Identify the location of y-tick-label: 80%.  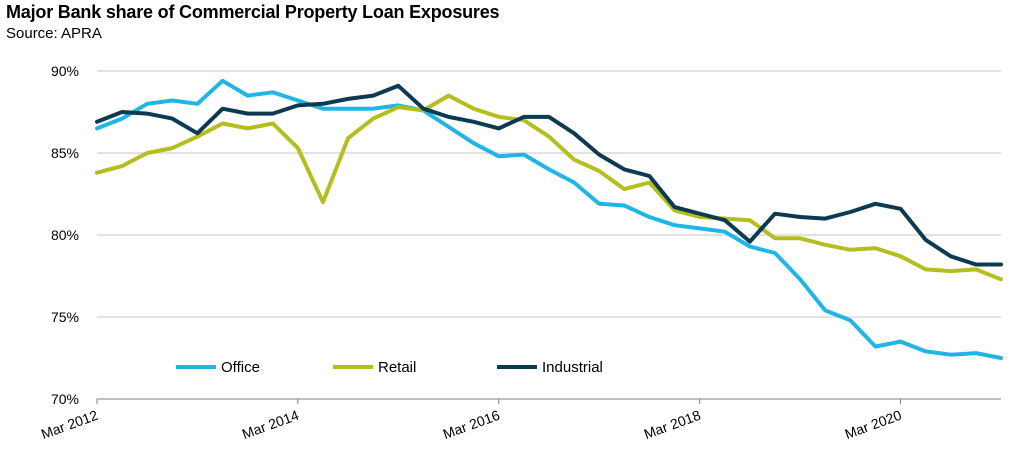
(65, 235).